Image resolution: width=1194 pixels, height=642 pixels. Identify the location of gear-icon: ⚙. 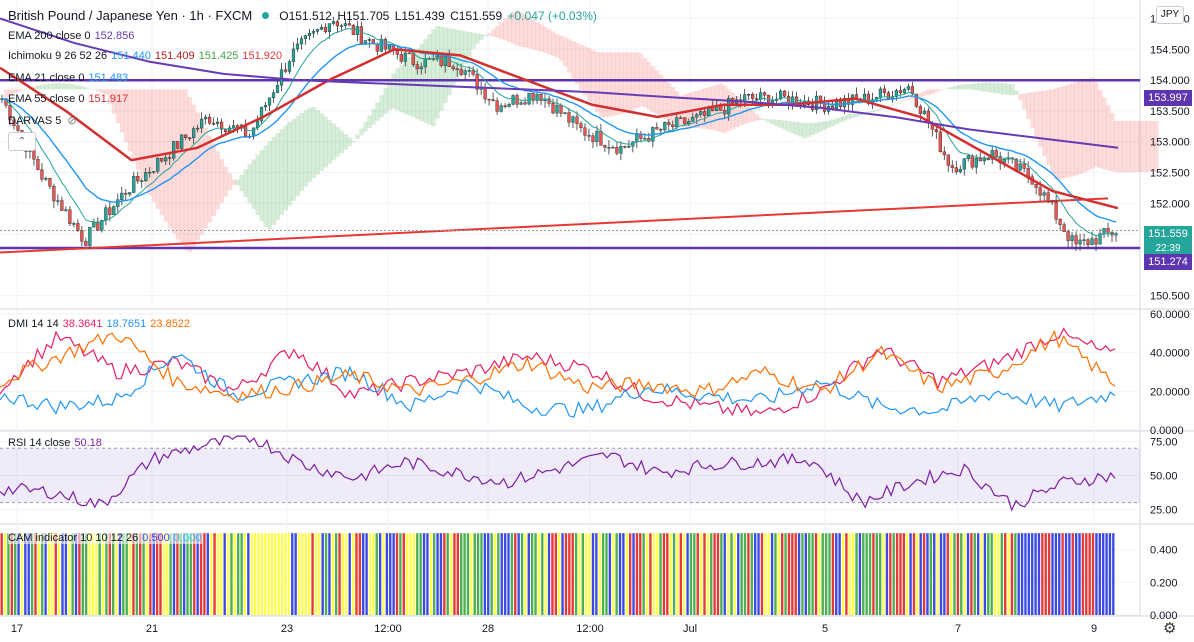
(1170, 628).